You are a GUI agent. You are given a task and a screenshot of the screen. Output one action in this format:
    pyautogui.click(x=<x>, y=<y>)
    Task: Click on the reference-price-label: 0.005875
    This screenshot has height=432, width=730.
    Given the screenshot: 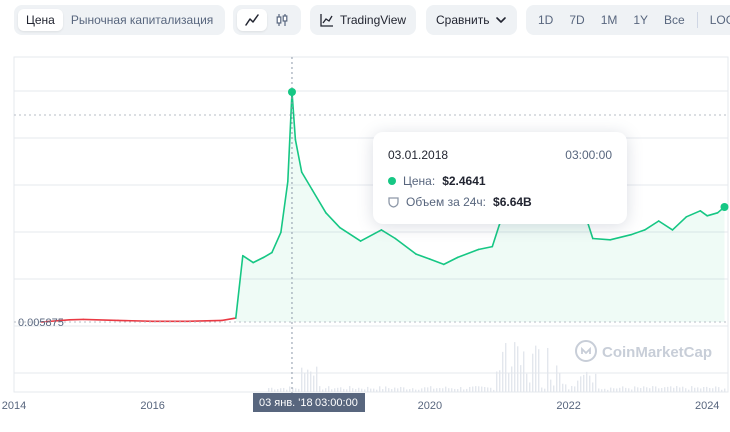 What is the action you would take?
    pyautogui.click(x=41, y=323)
    